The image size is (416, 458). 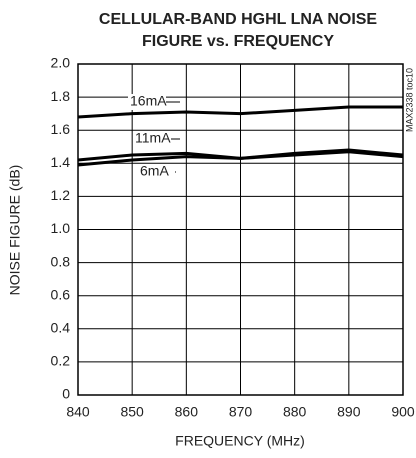 What do you see at coordinates (61, 328) in the screenshot?
I see `y-tick-label: 0.4` at bounding box center [61, 328].